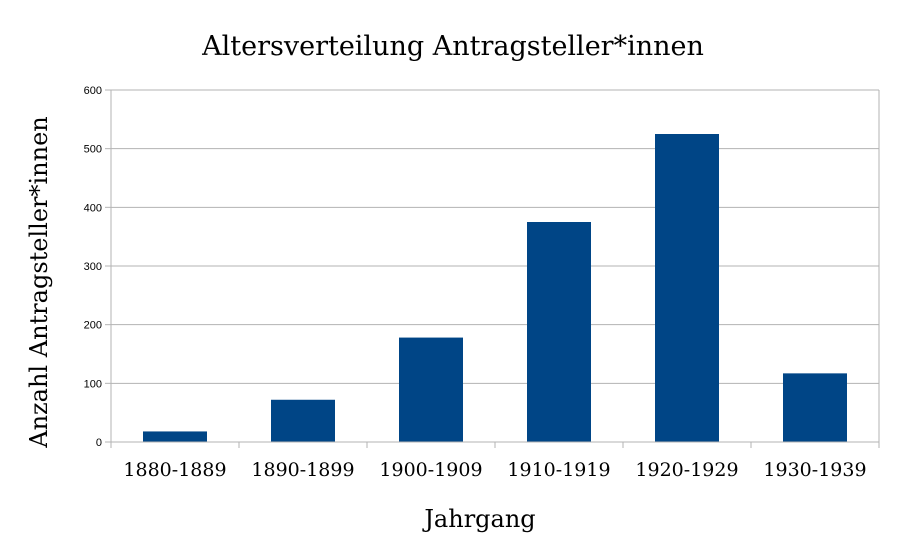 The height and width of the screenshot is (557, 898). I want to click on x-tick-label: 1890-1899, so click(302, 470).